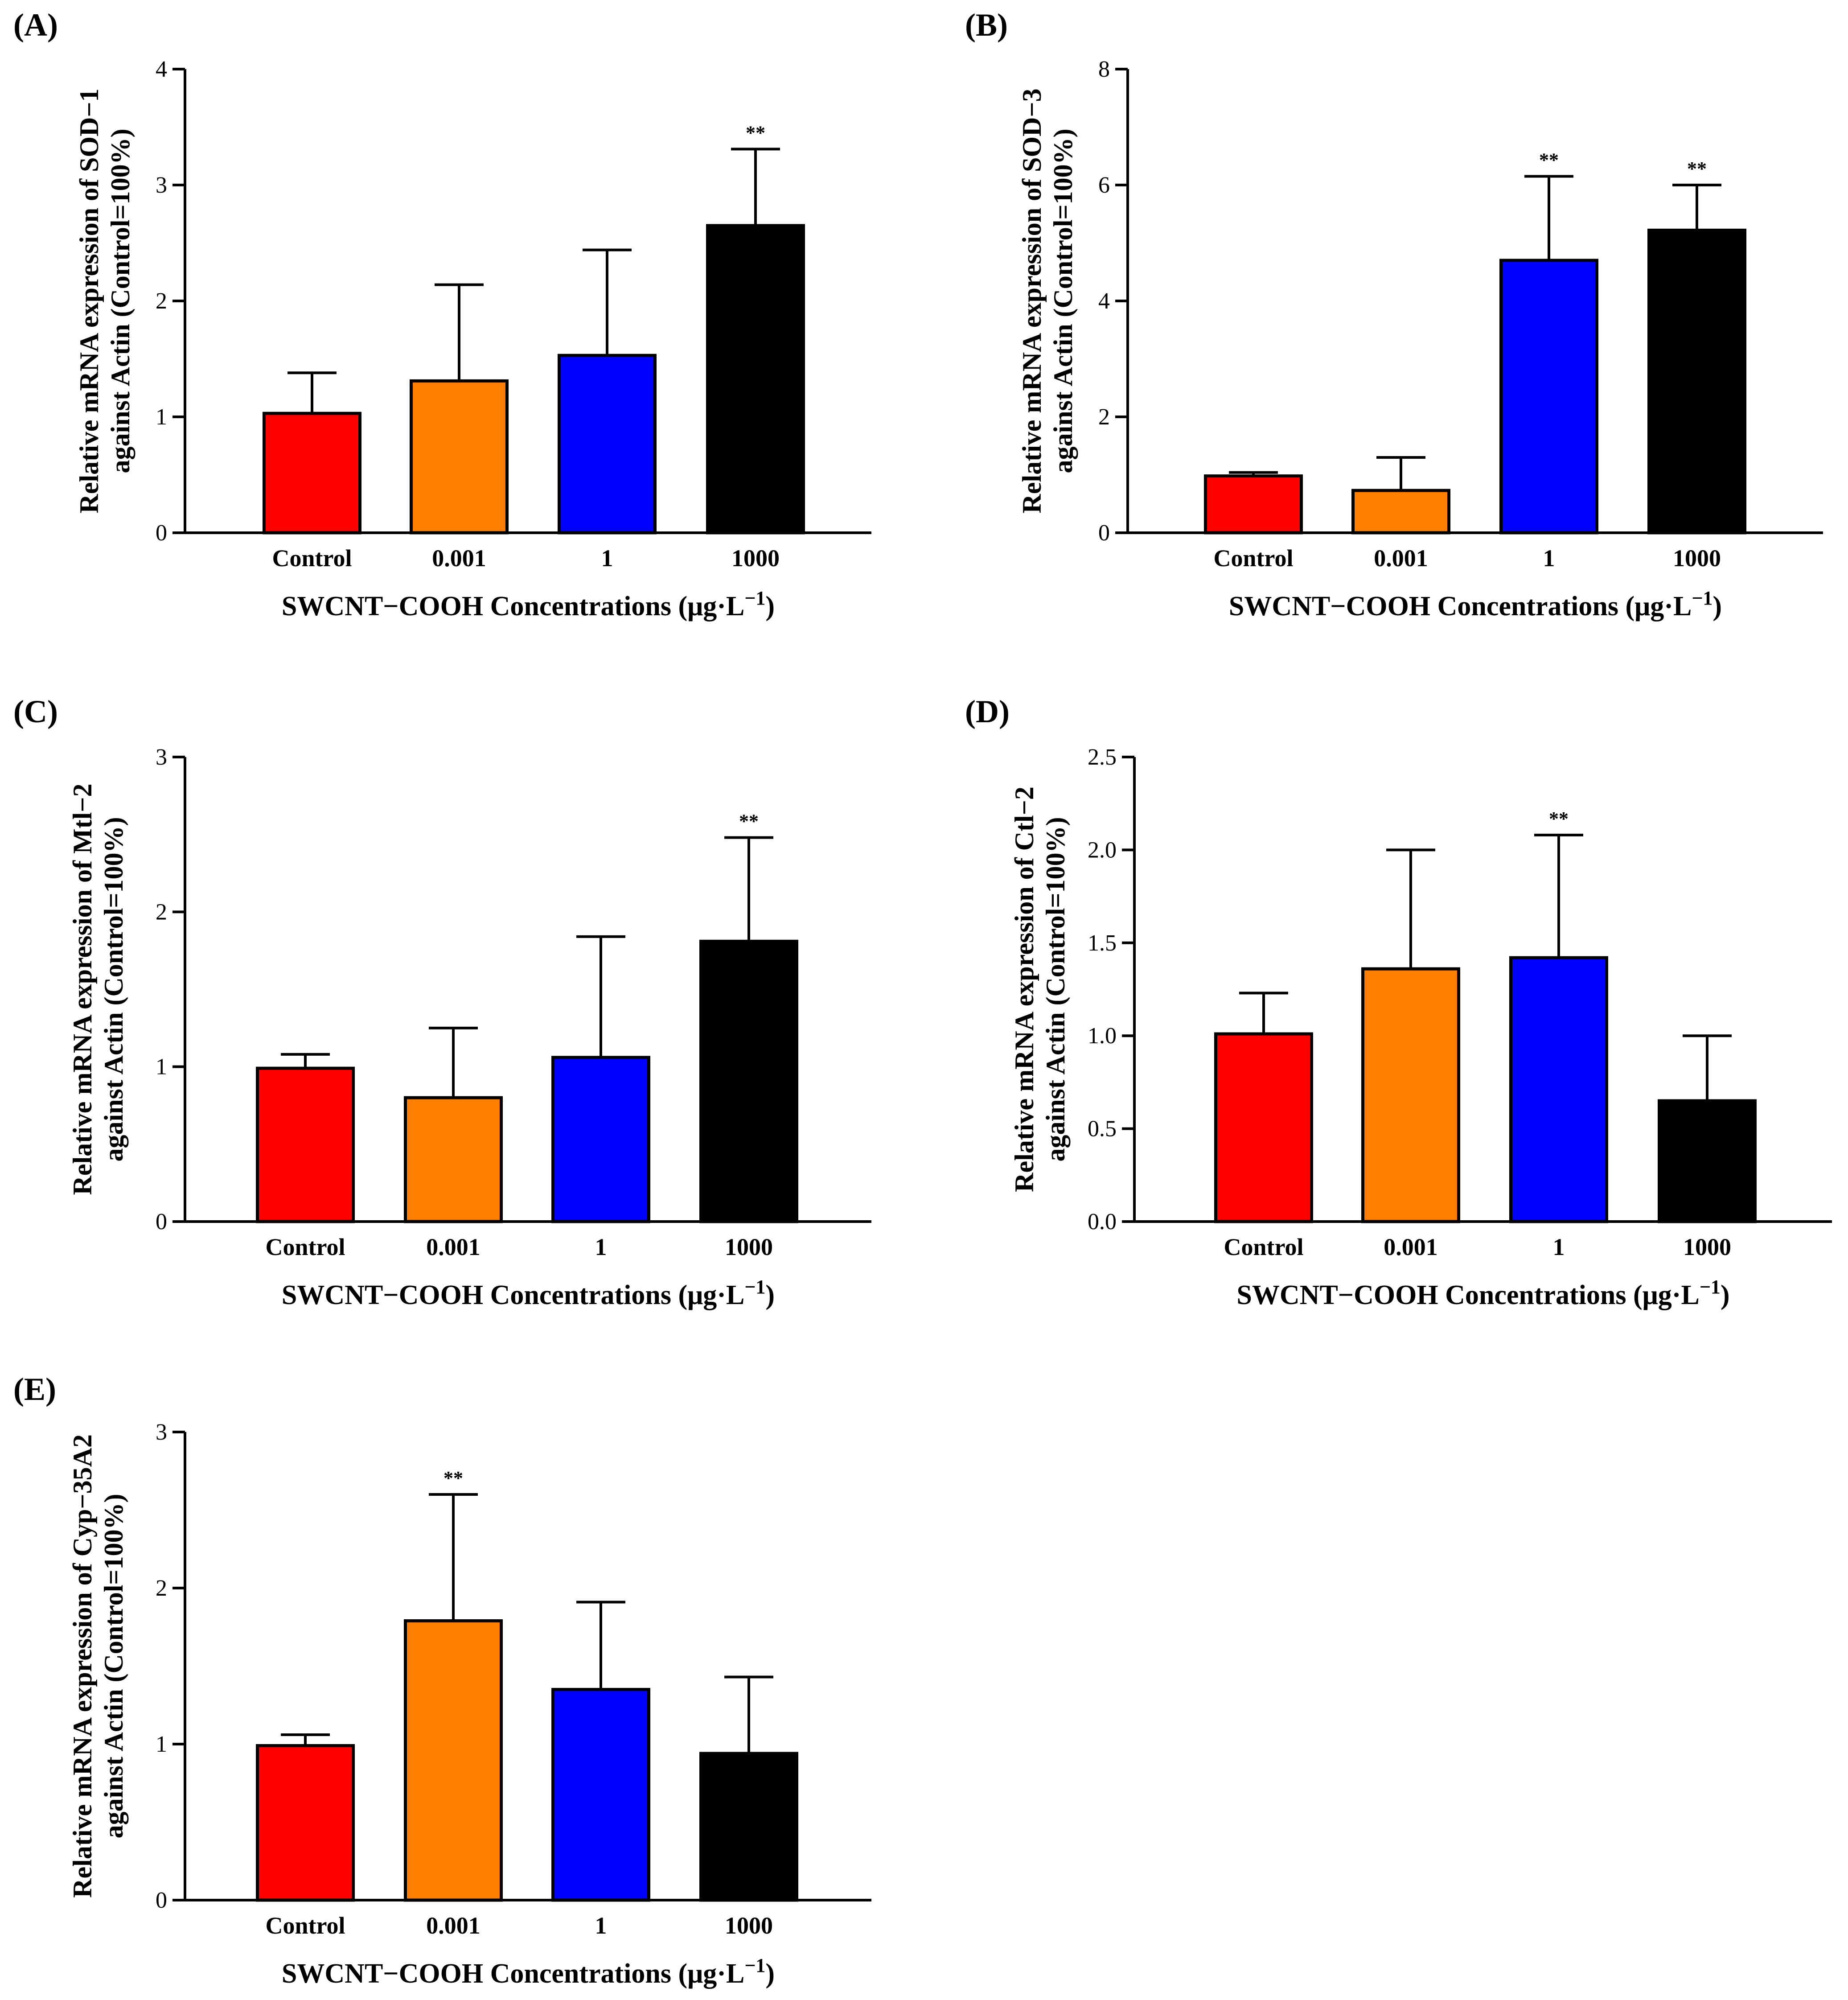  Describe the element at coordinates (1102, 943) in the screenshot. I see `y-tick-label: 1.5` at that location.